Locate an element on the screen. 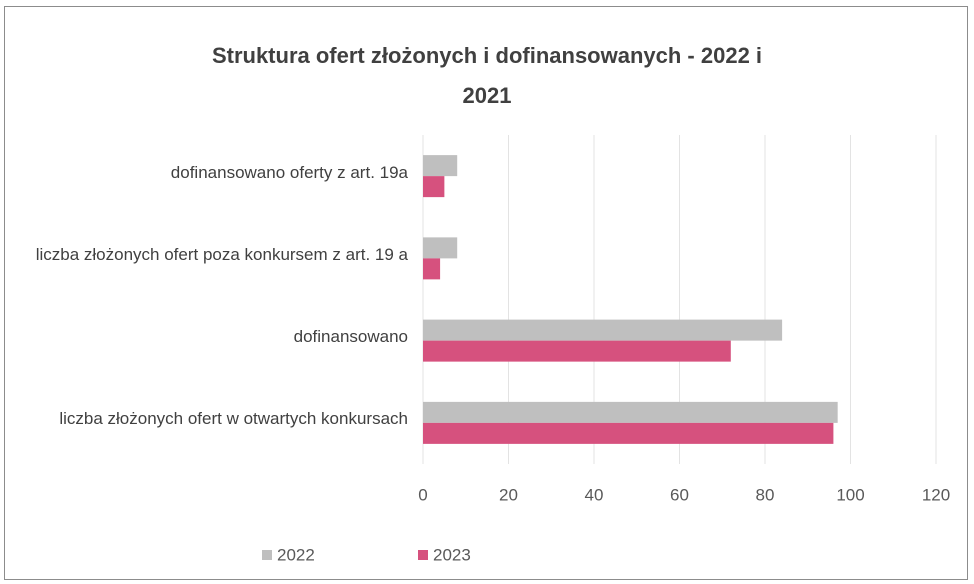 The image size is (974, 584). category-label: dofinansowano oferty z art. 19a is located at coordinates (289, 172).